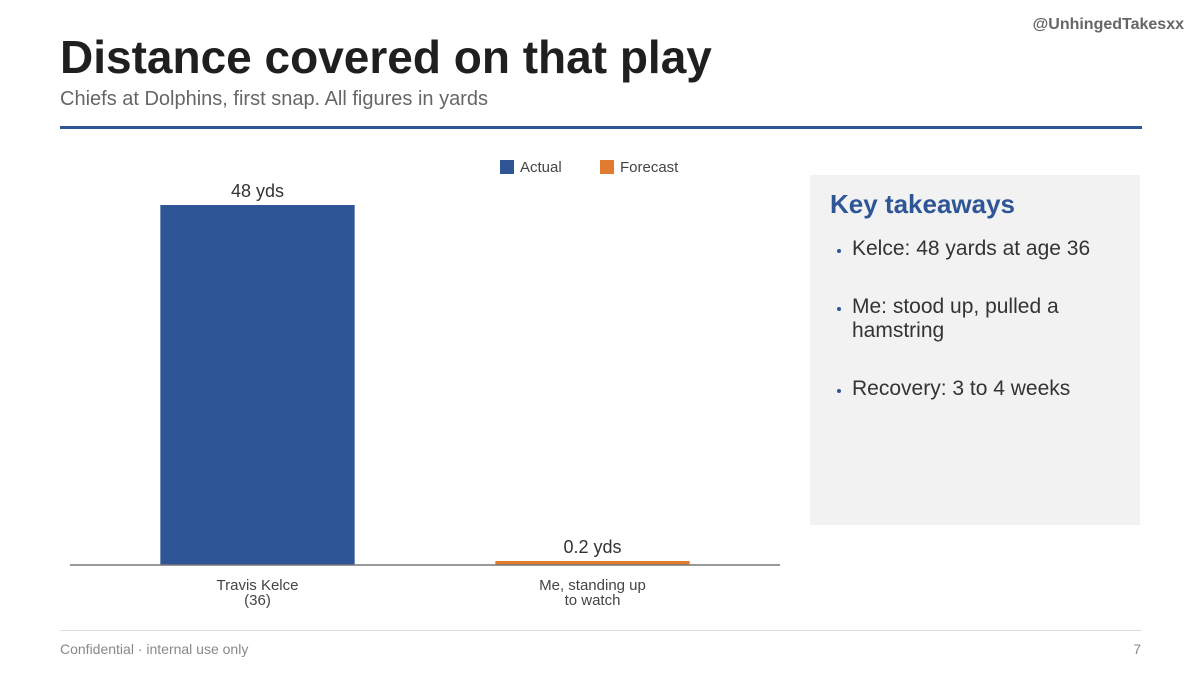 The width and height of the screenshot is (1200, 675). Describe the element at coordinates (592, 547) in the screenshot. I see `value-label: 0.2 yds` at that location.